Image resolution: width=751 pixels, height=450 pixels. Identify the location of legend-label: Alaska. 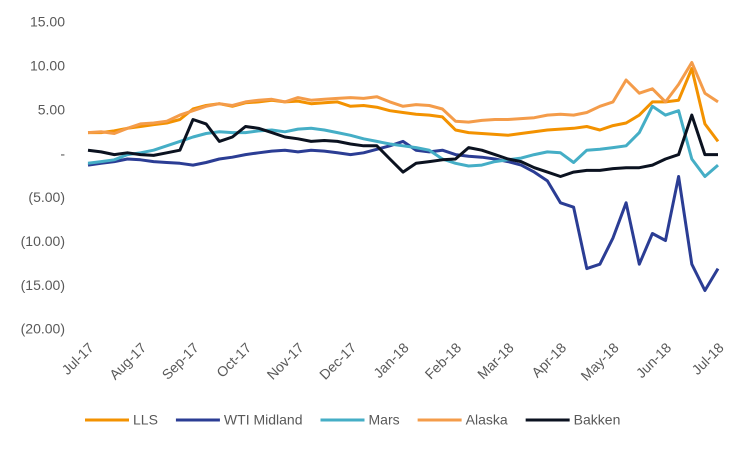
(487, 420).